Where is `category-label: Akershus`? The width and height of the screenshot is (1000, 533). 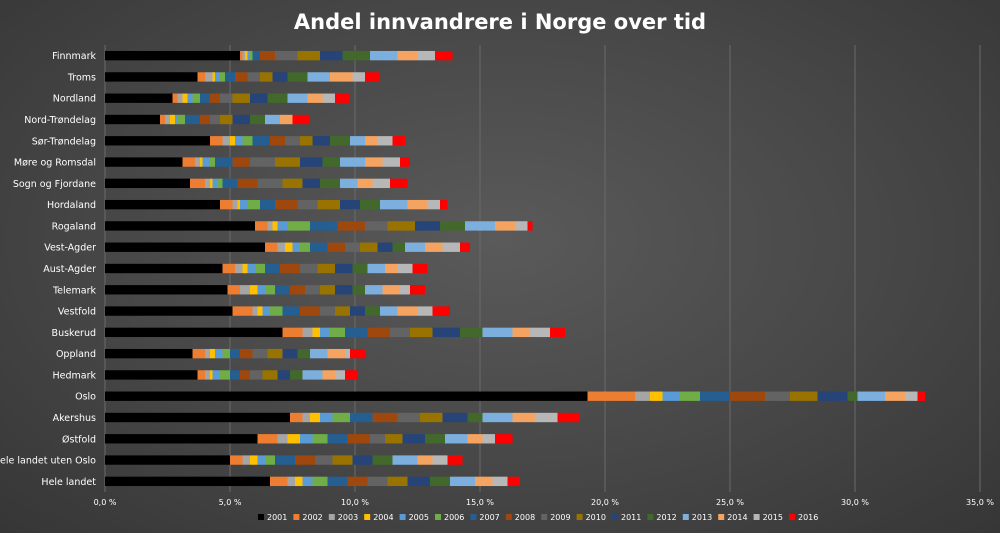
category-label: Akershus is located at coordinates (74, 418).